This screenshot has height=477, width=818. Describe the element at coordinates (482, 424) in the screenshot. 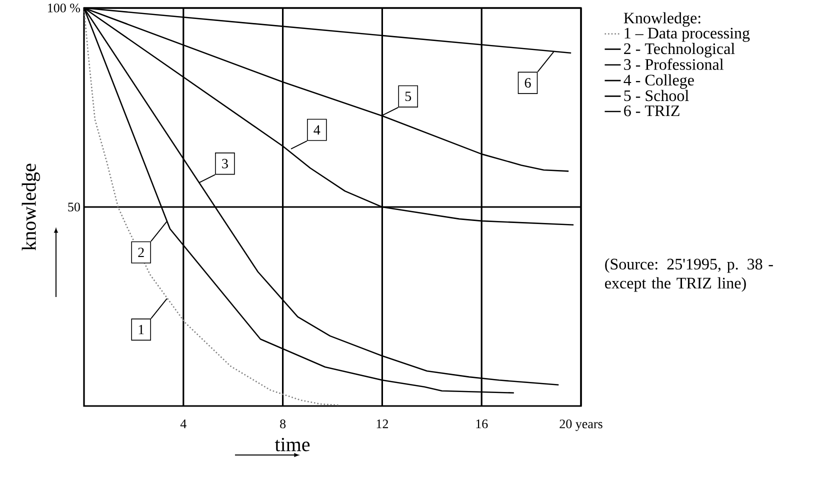

I see `x-tick-label: 16` at that location.